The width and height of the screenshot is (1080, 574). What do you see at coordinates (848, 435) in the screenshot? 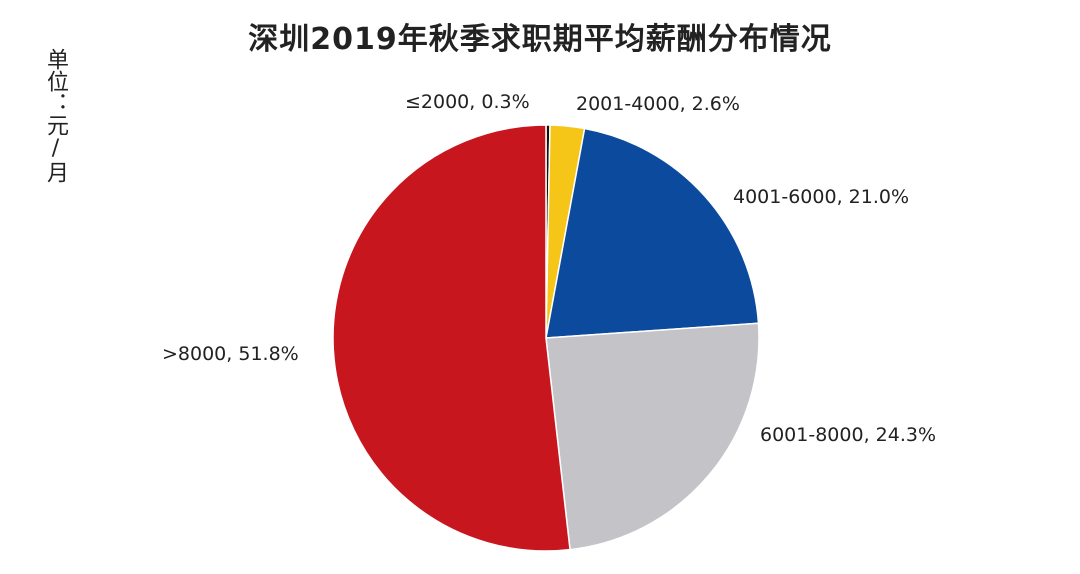
I see `slice-label-6001-8000: 6001-8000, 24.3%` at bounding box center [848, 435].